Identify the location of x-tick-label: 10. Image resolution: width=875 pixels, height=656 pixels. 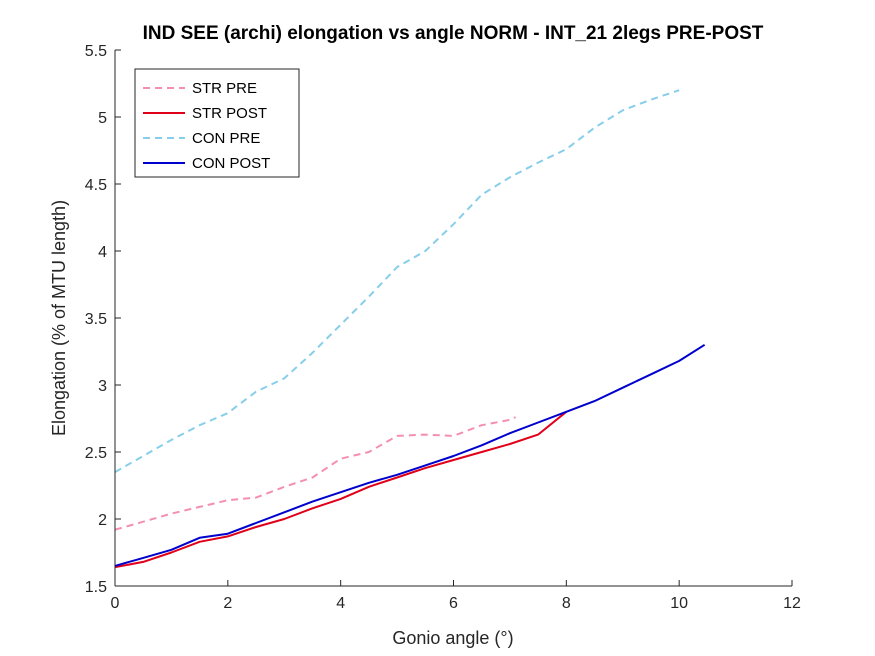
(679, 603).